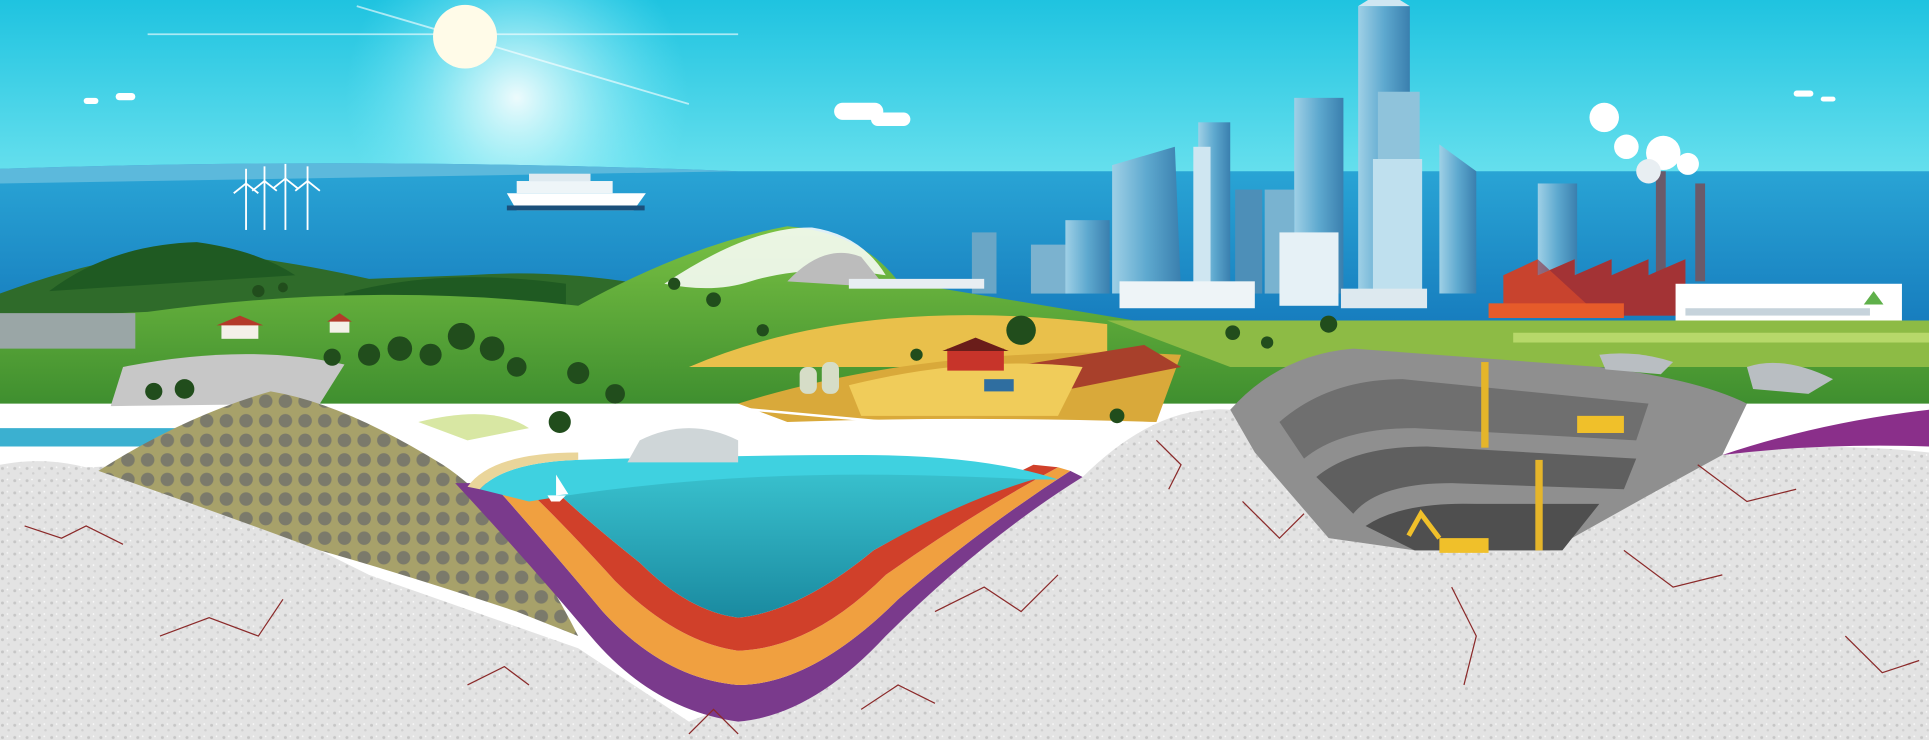 The height and width of the screenshot is (740, 1929). I want to click on factory, so click(1597, 210).